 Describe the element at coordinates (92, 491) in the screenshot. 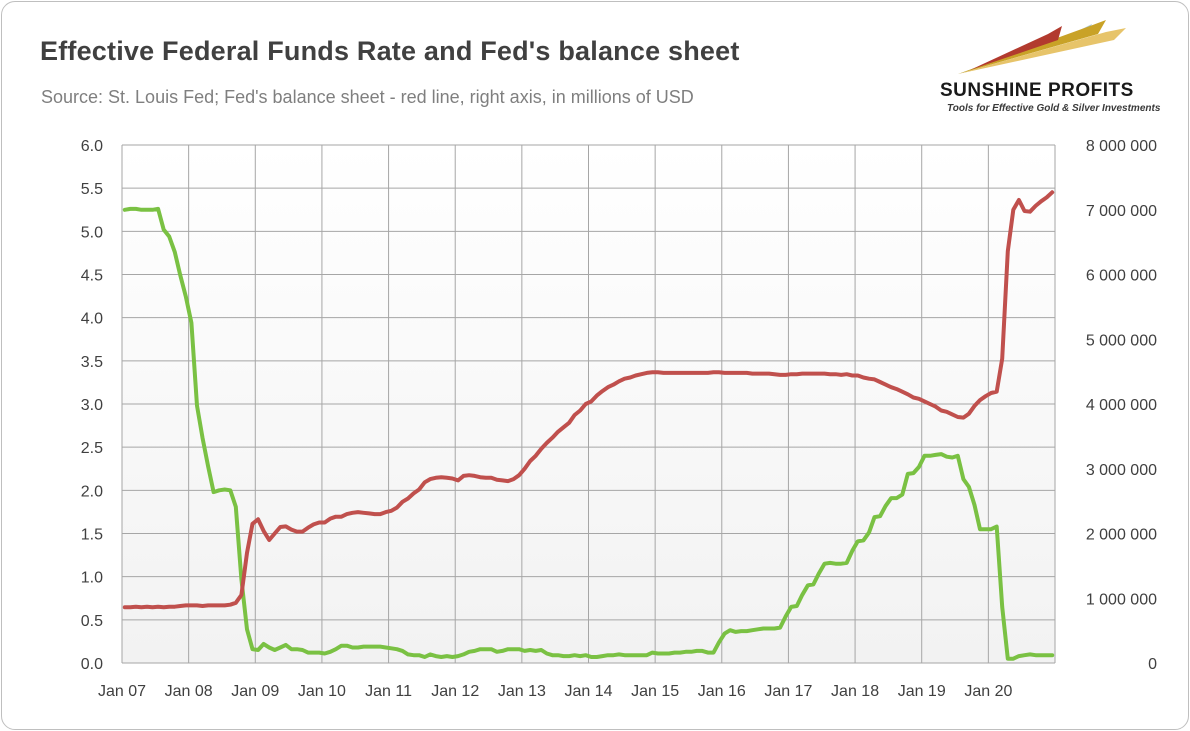

I see `y-left-tick-label: 2.0` at that location.